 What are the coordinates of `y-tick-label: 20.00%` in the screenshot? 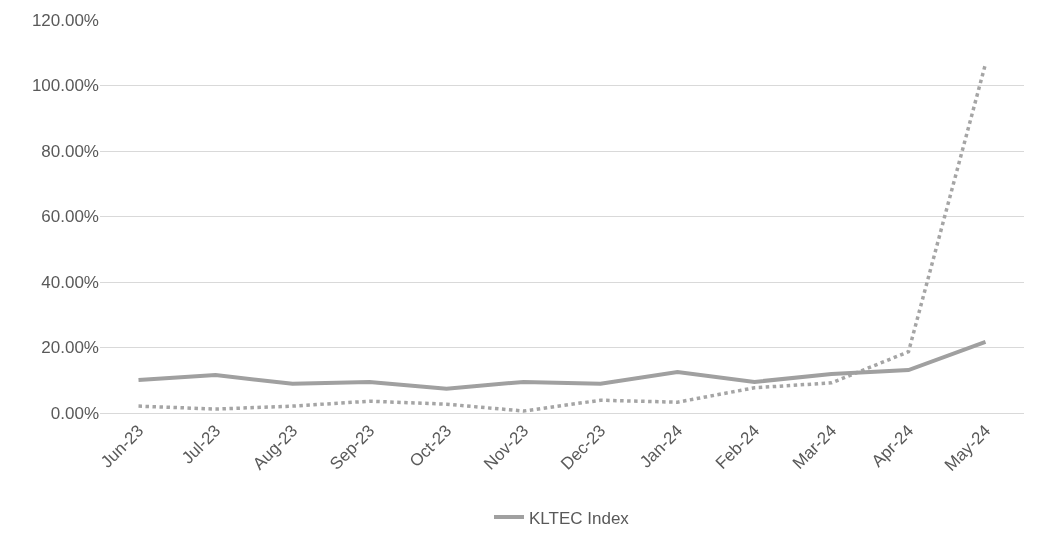 It's located at (70, 348).